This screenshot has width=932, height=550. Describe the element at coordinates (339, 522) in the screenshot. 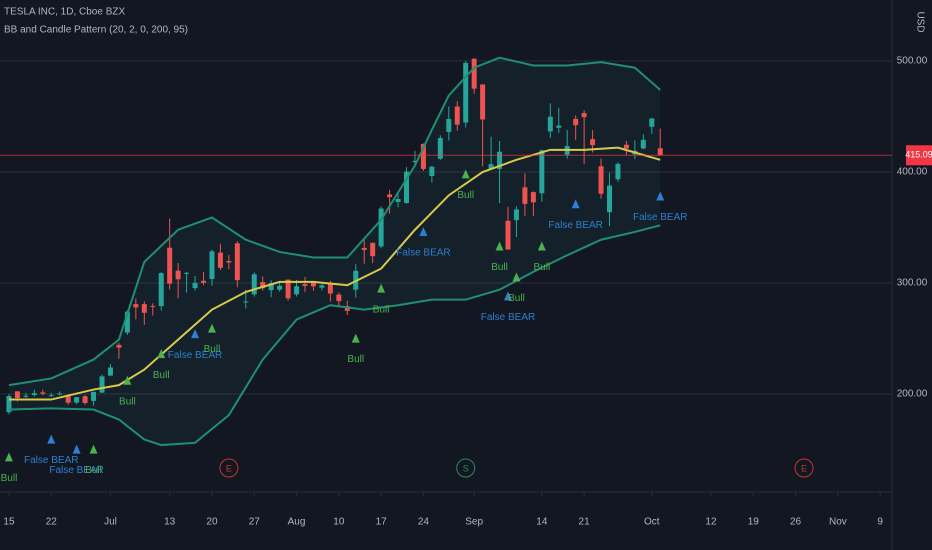

I see `x-tick-label: 10` at that location.